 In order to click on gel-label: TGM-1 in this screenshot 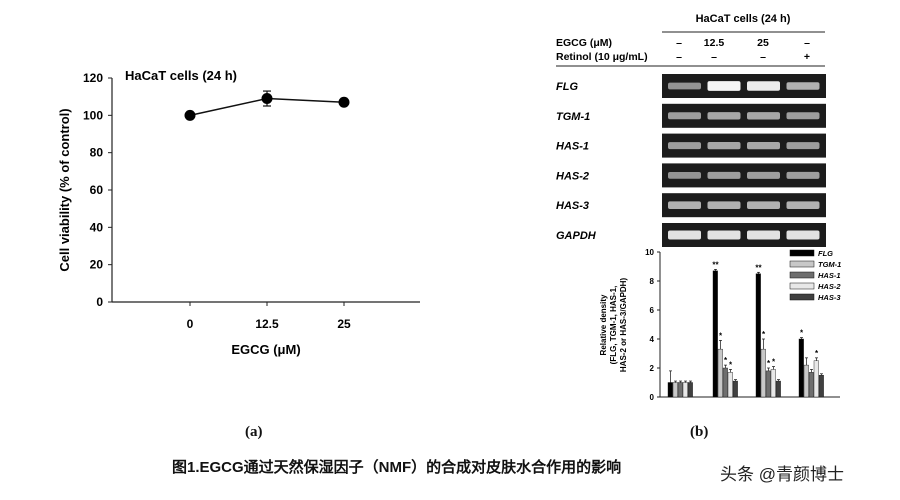, I will do `click(573, 117)`.